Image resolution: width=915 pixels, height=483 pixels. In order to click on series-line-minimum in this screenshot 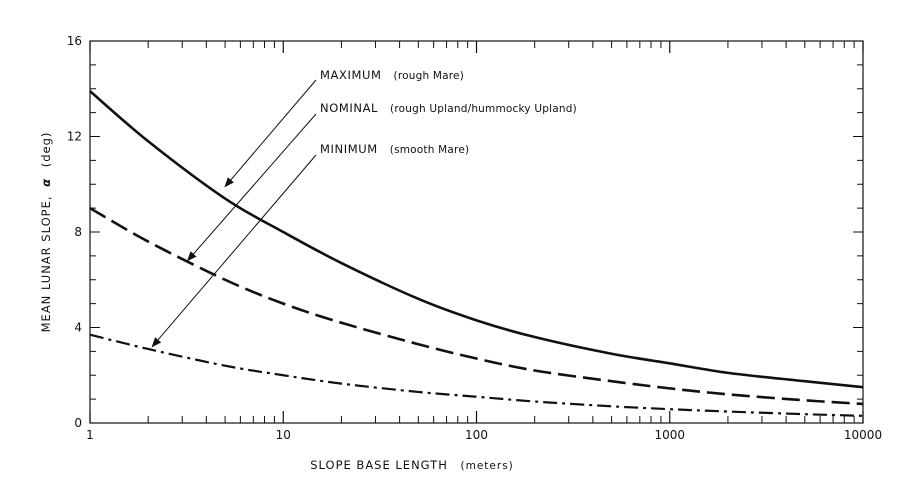, I will do `click(476, 375)`.